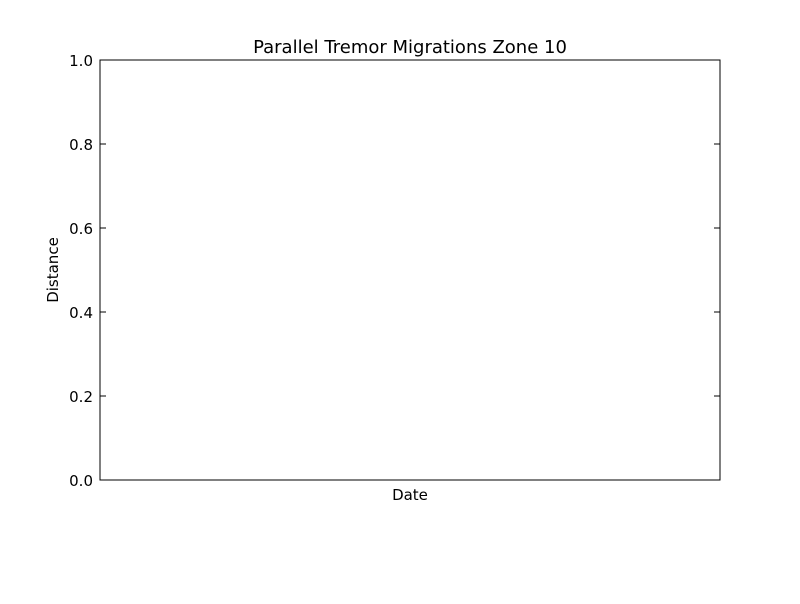 The width and height of the screenshot is (800, 604). What do you see at coordinates (81, 271) in the screenshot?
I see `y-axis-tick-labels: 0.0 0.2 0.4 0.6 0.8 1.0` at bounding box center [81, 271].